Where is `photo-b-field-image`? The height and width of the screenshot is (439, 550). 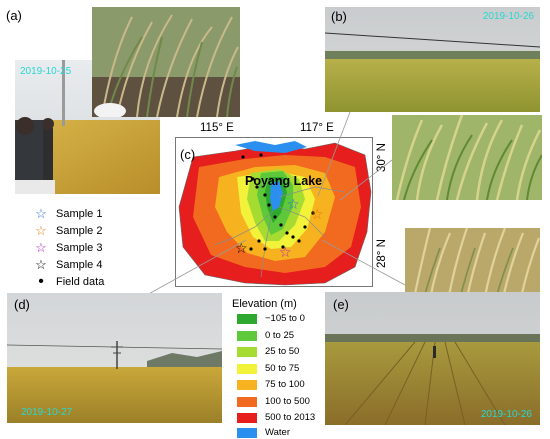 photo-b-field-image is located at coordinates (432, 59).